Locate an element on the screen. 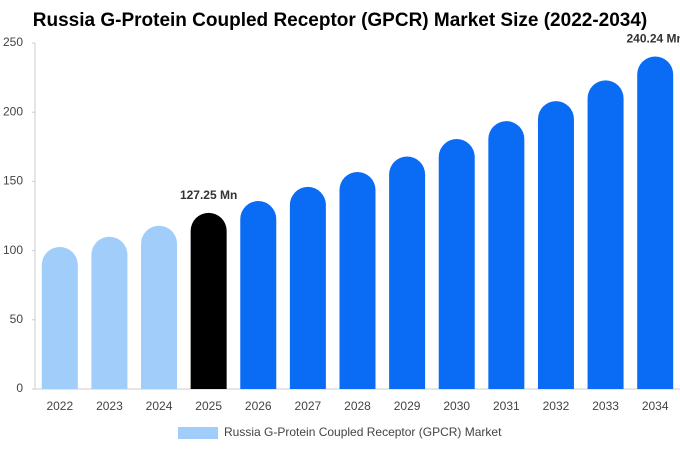  y-tick-label: 250 is located at coordinates (13, 42).